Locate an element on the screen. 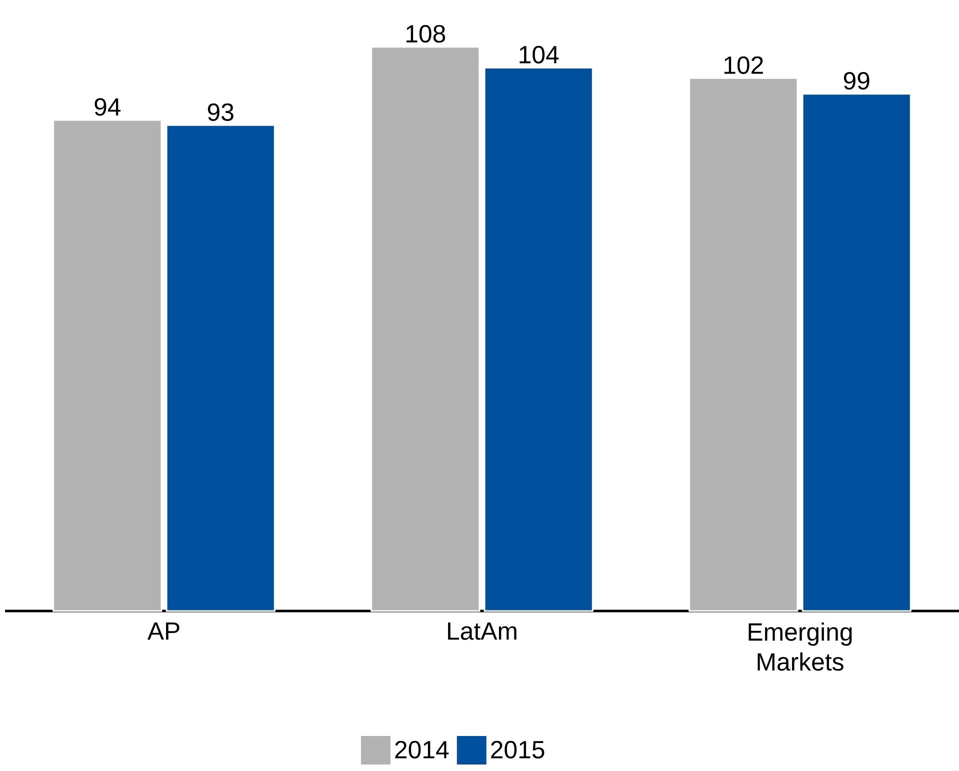  data-label: 104 is located at coordinates (539, 55).